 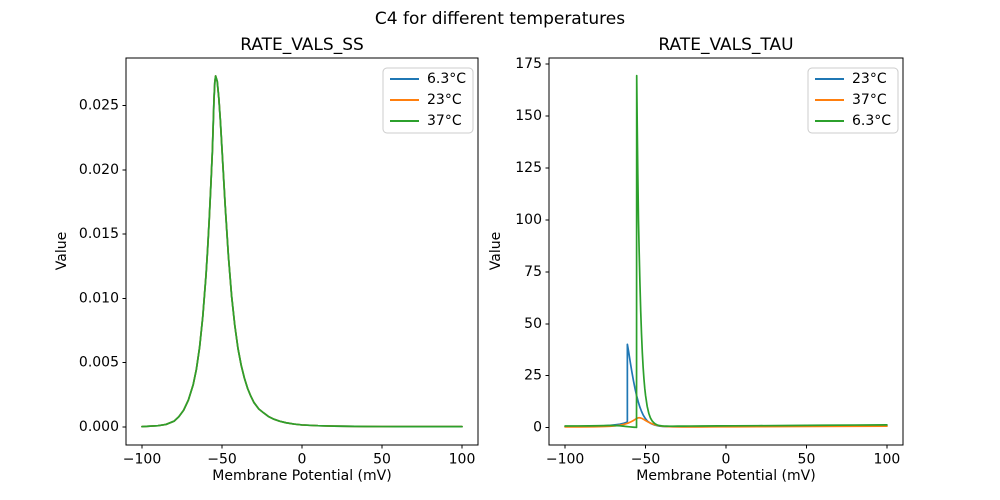 I want to click on y-tick-label: 50, so click(x=533, y=324).